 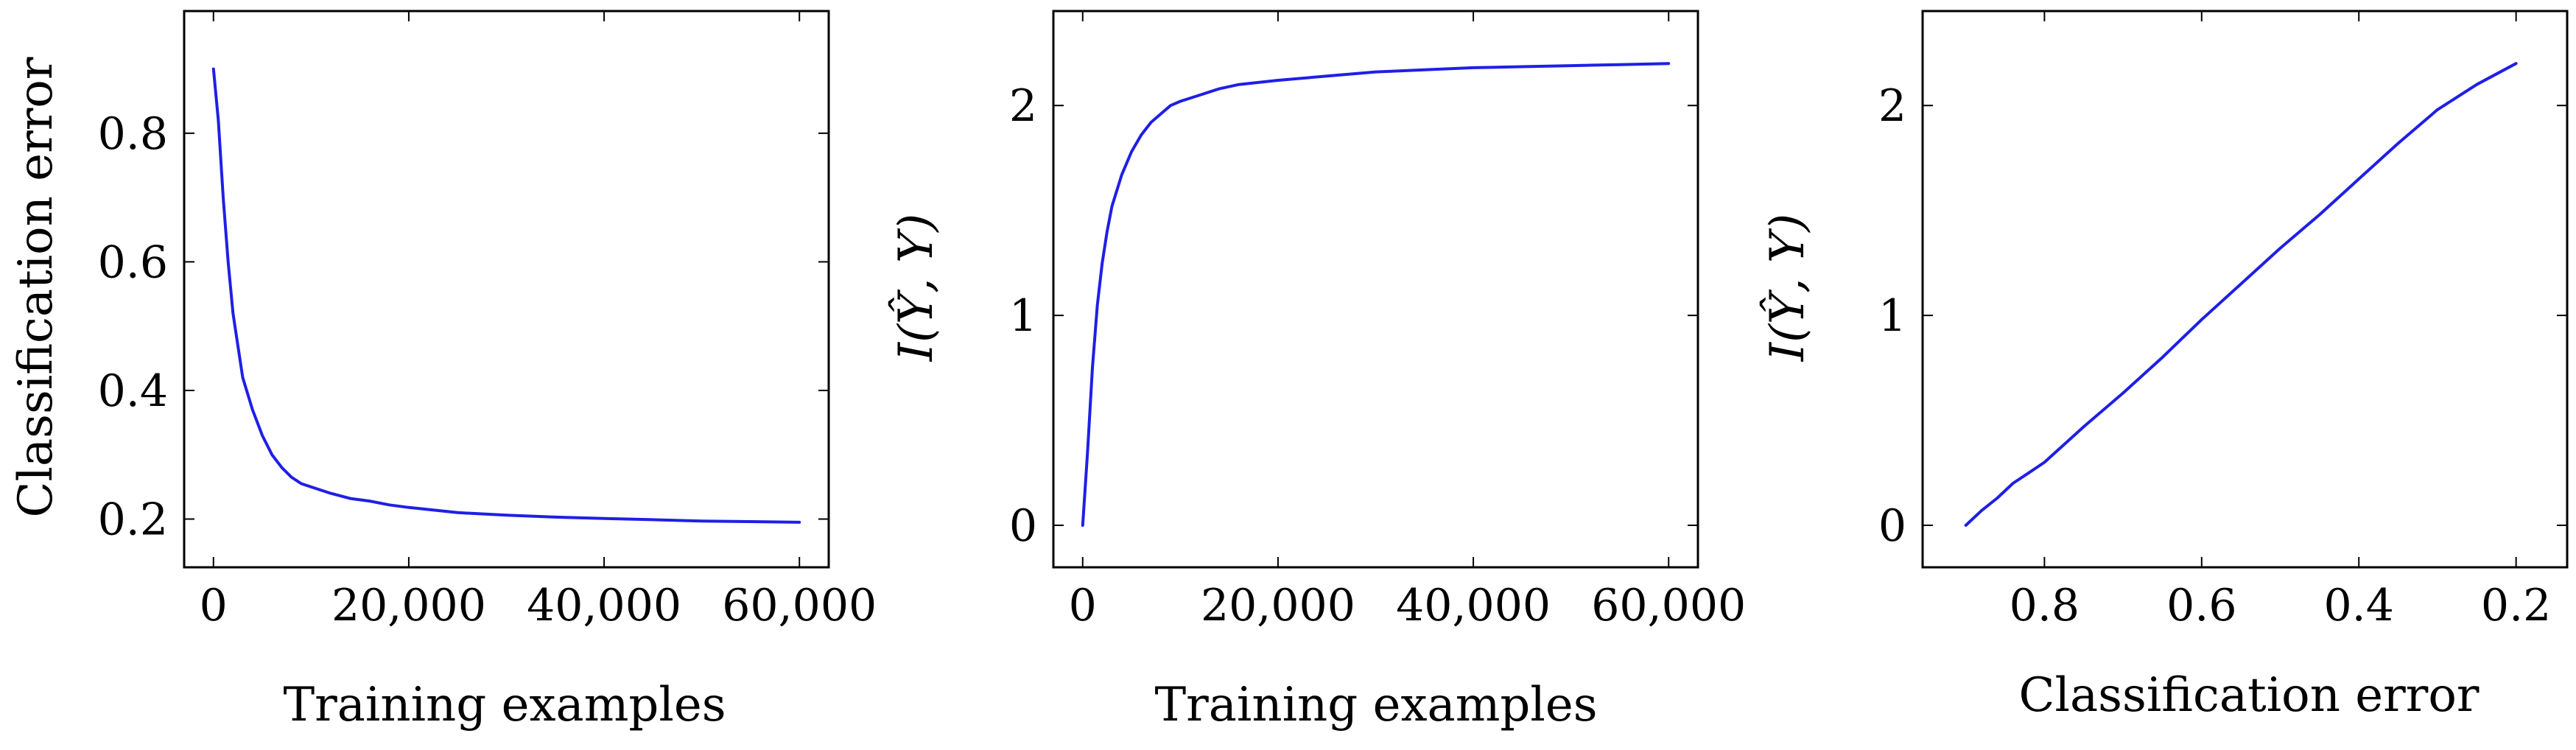 What do you see at coordinates (2359, 605) in the screenshot?
I see `x-tick-label: 0.4` at bounding box center [2359, 605].